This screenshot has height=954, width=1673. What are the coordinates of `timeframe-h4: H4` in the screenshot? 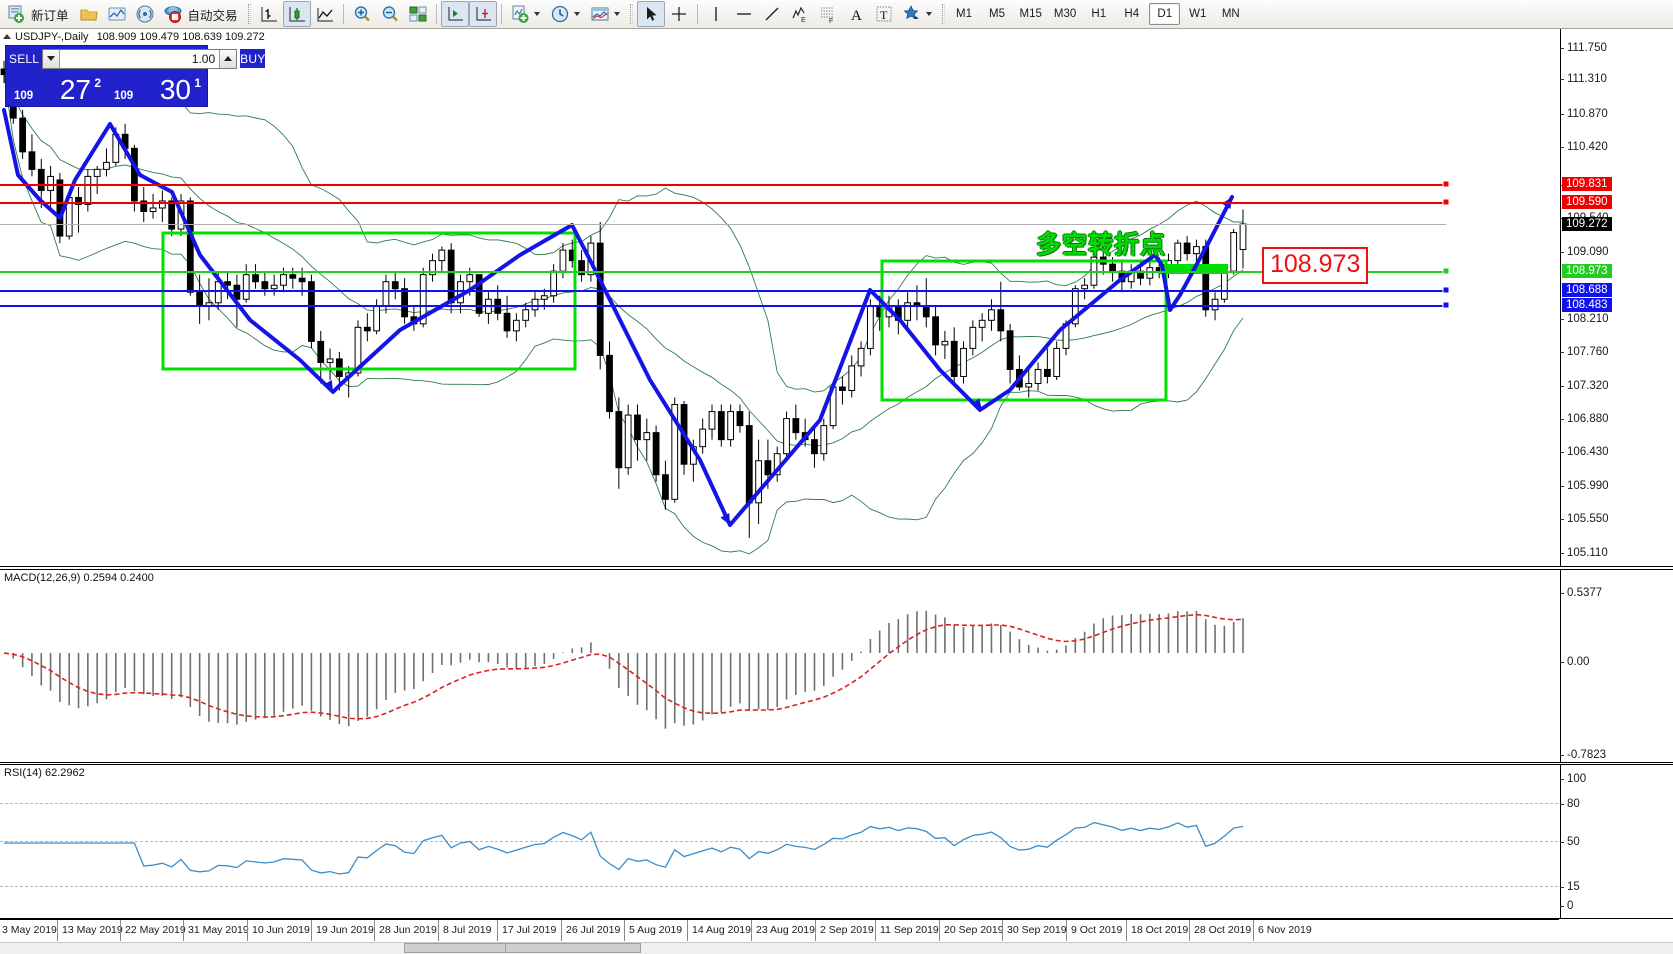 It's located at (1132, 14).